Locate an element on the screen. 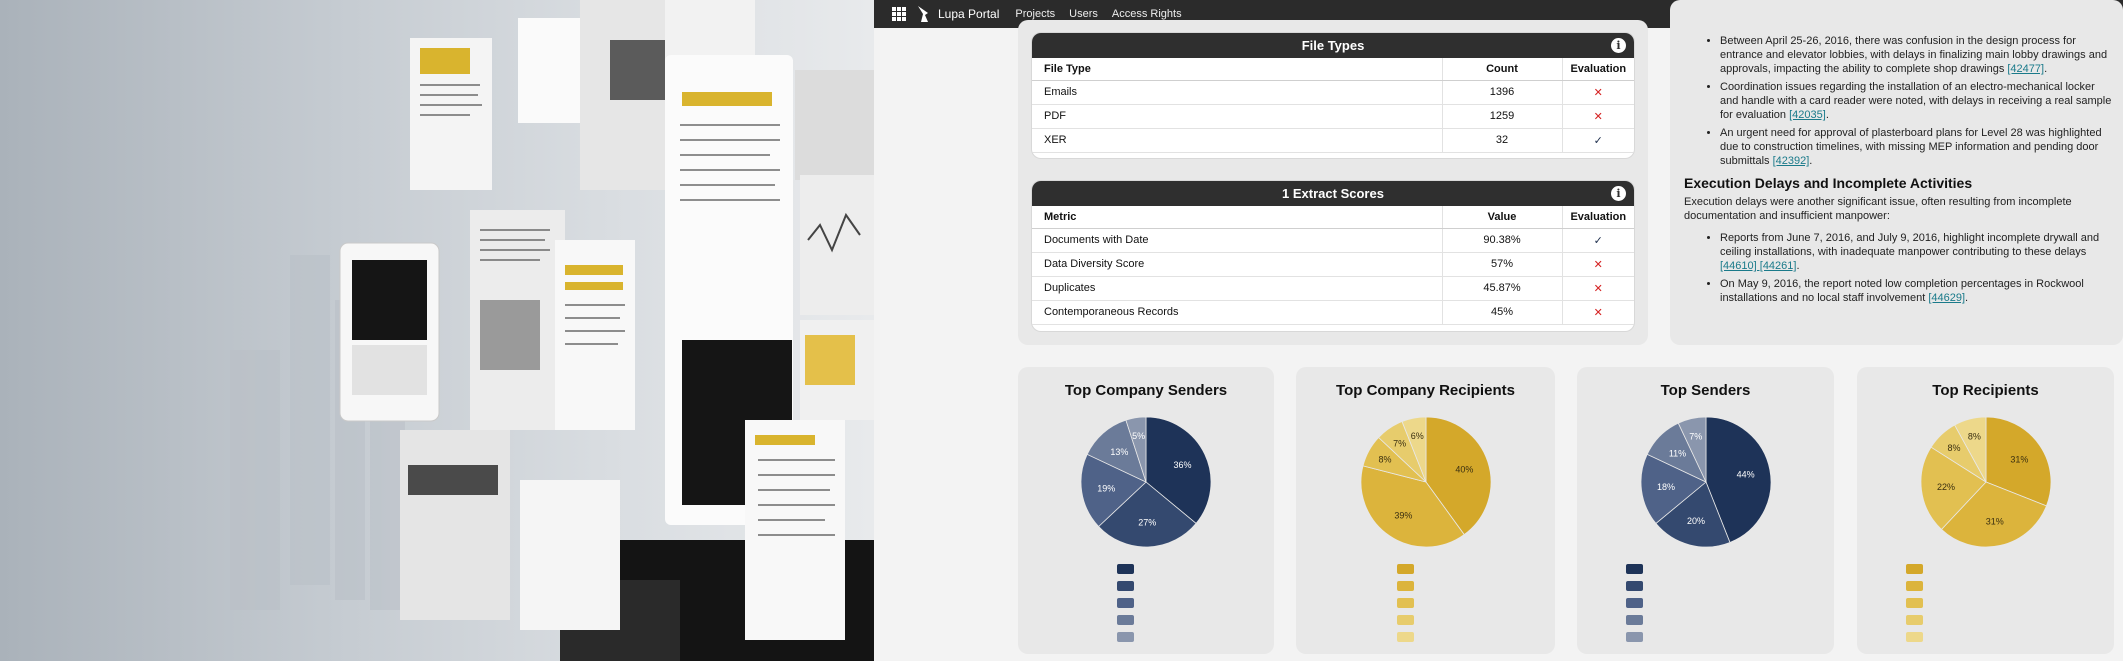 This screenshot has width=2123, height=661. brand-name: Lupa Portal is located at coordinates (969, 14).